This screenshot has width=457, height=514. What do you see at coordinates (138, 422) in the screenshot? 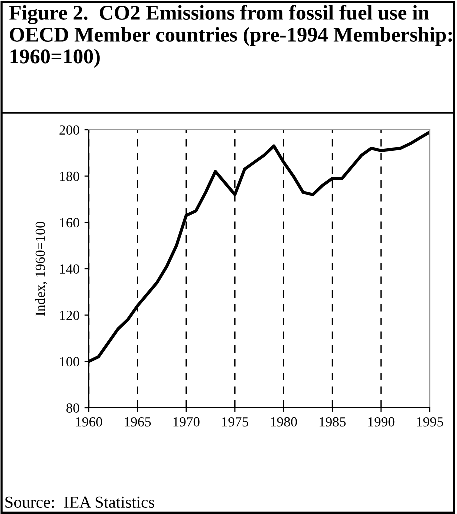
I see `x-tick-label: 1965` at bounding box center [138, 422].